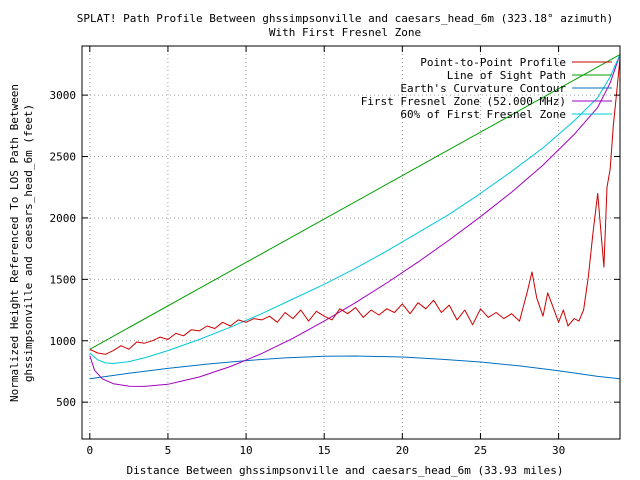  What do you see at coordinates (324, 450) in the screenshot?
I see `x-tick-label: 15` at bounding box center [324, 450].